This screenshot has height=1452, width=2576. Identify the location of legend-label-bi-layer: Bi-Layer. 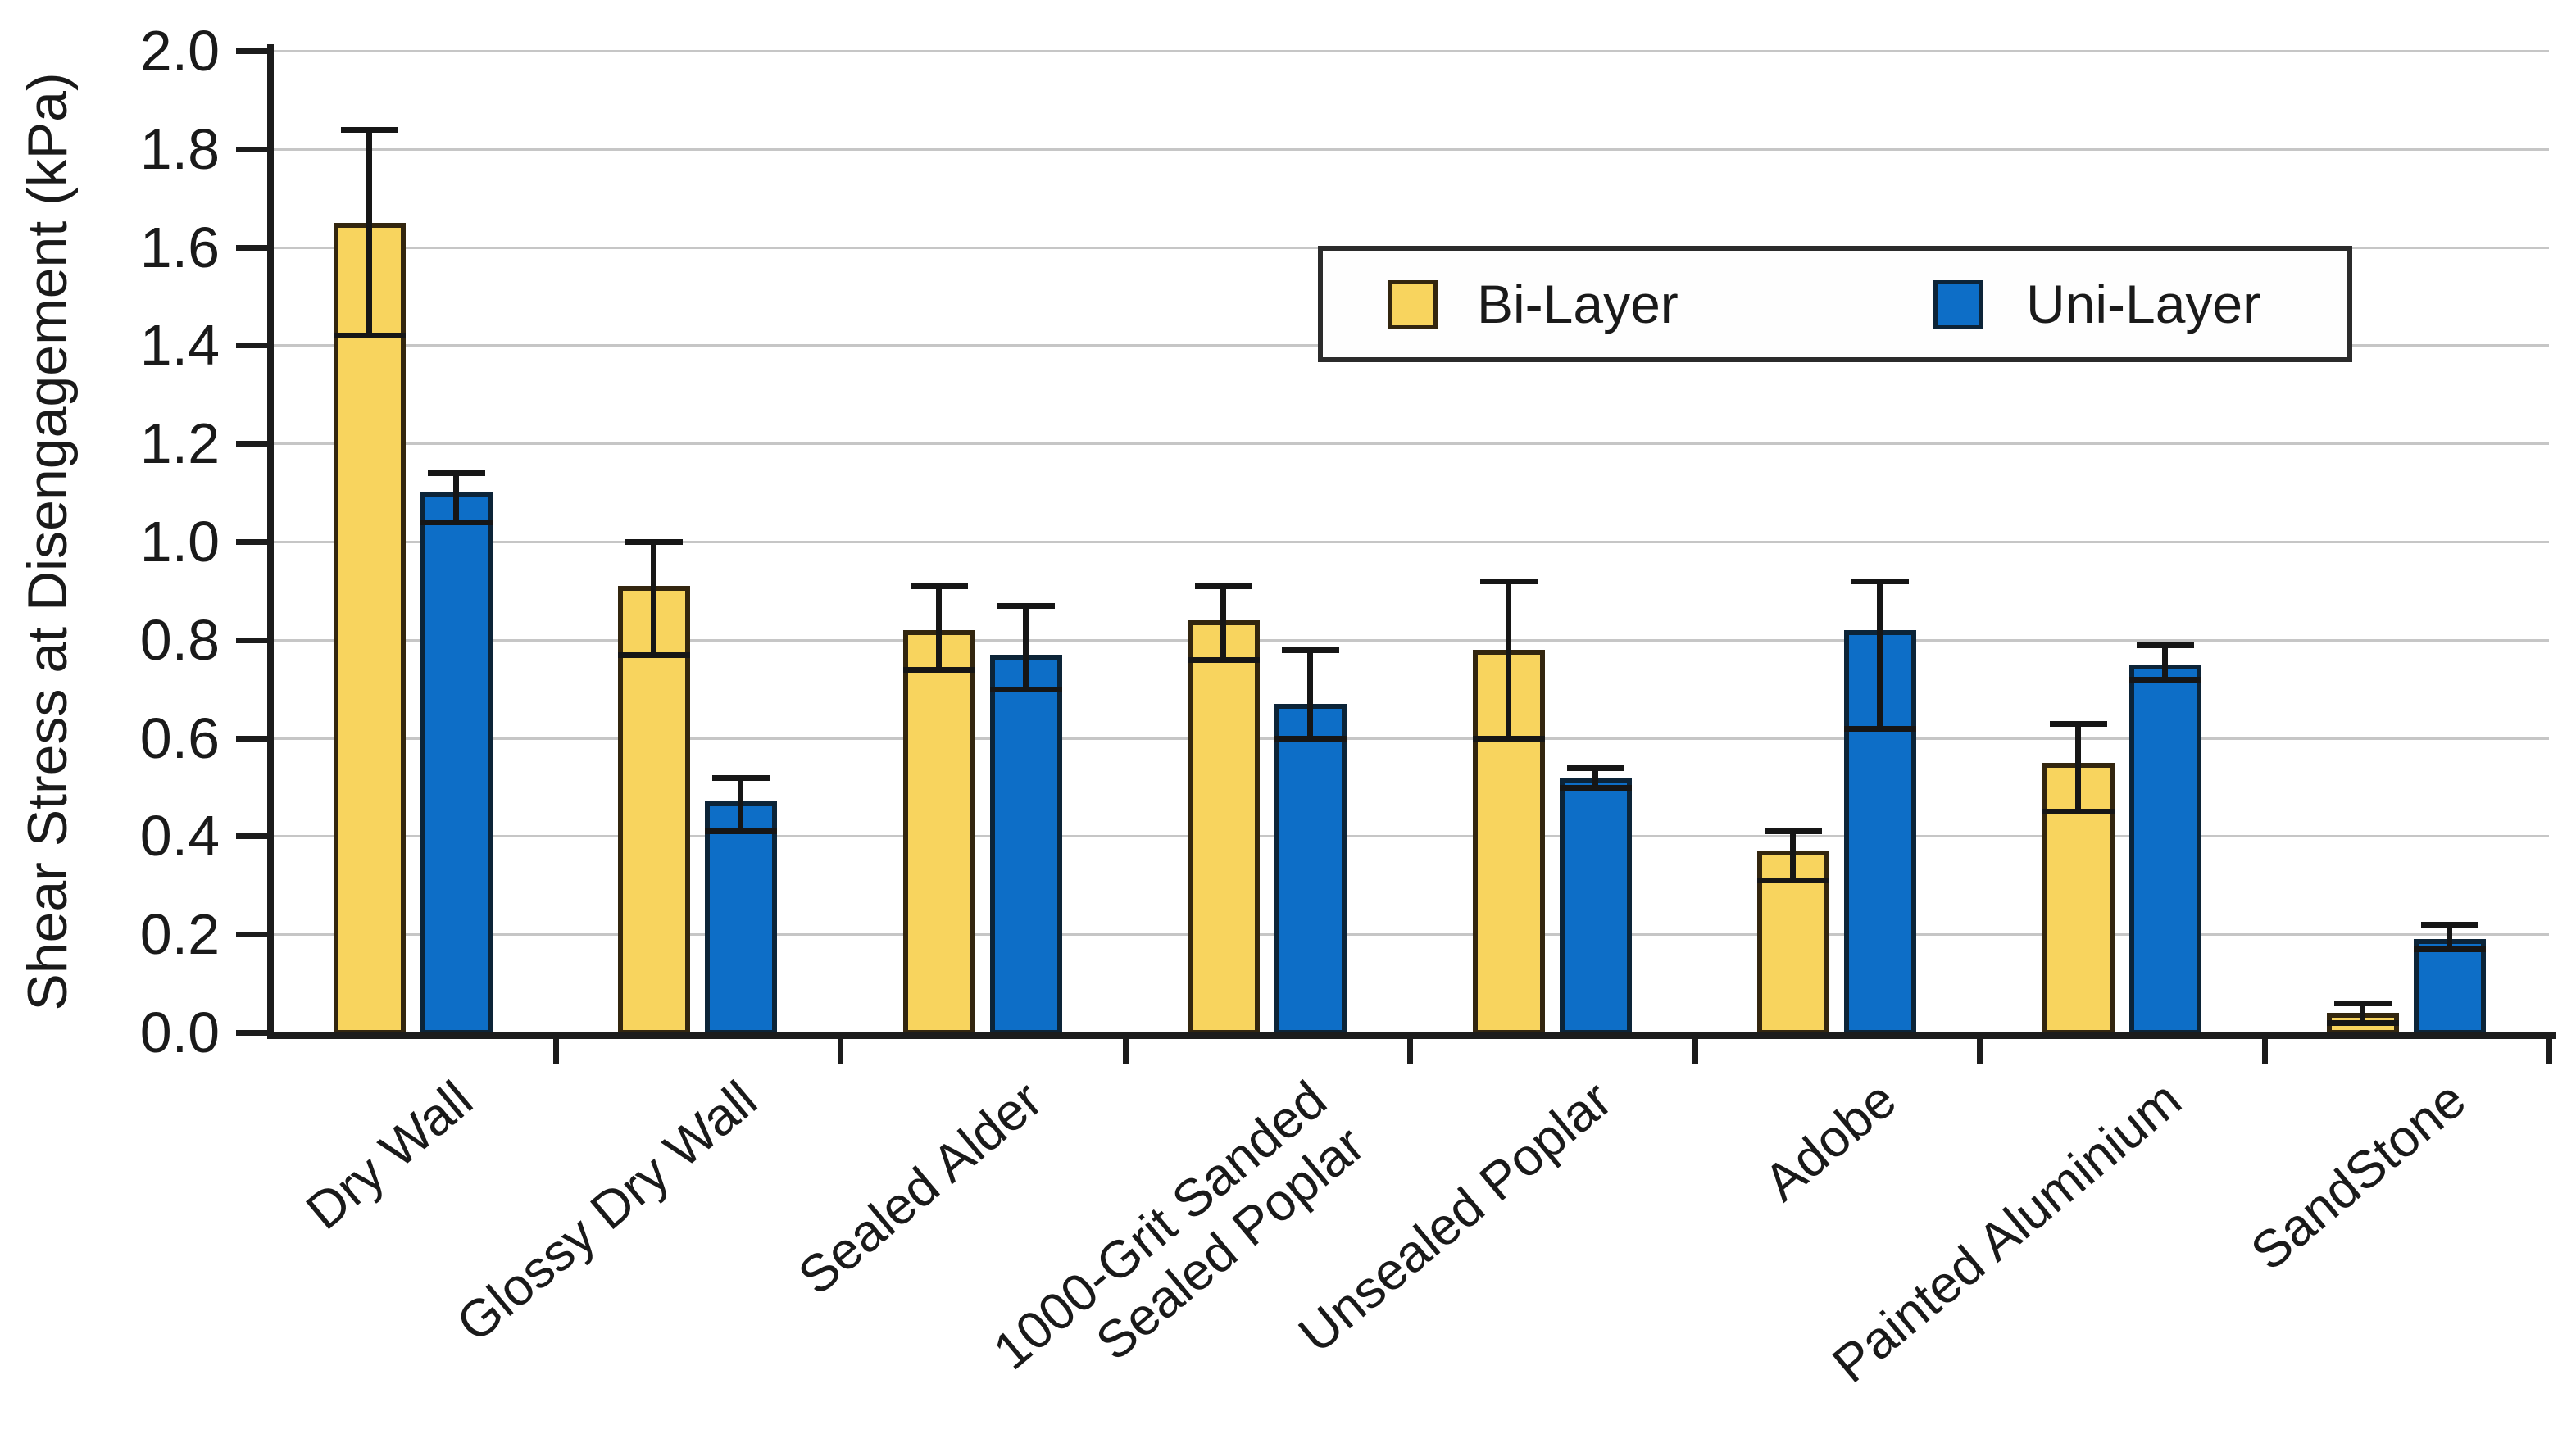
(1578, 304).